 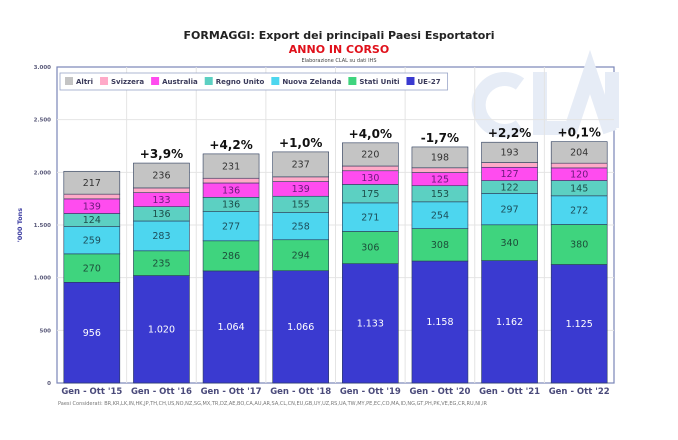 What do you see at coordinates (300, 392) in the screenshot?
I see `x-tick-label: Gen - Ott '18` at bounding box center [300, 392].